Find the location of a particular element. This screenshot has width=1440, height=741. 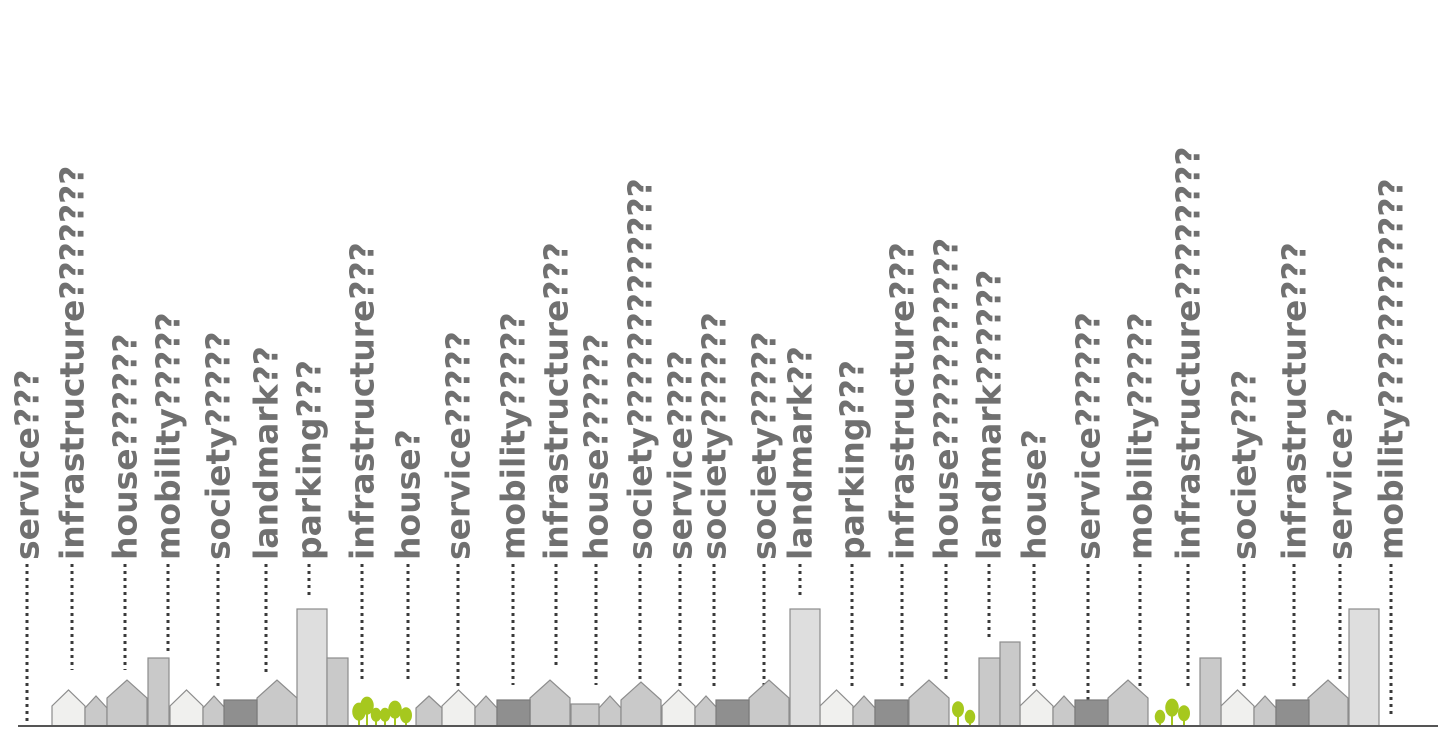

trees is located at coordinates (771, 711).